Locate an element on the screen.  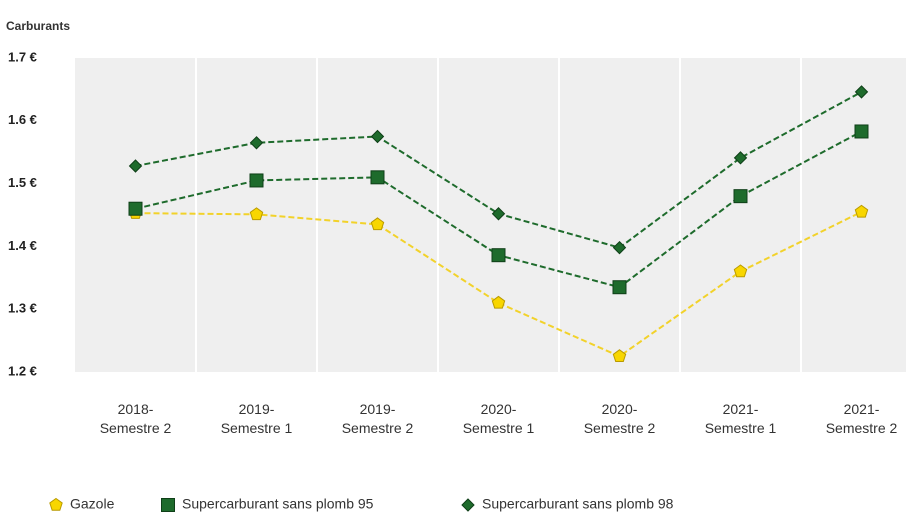
legend-label: Gazole is located at coordinates (92, 504).